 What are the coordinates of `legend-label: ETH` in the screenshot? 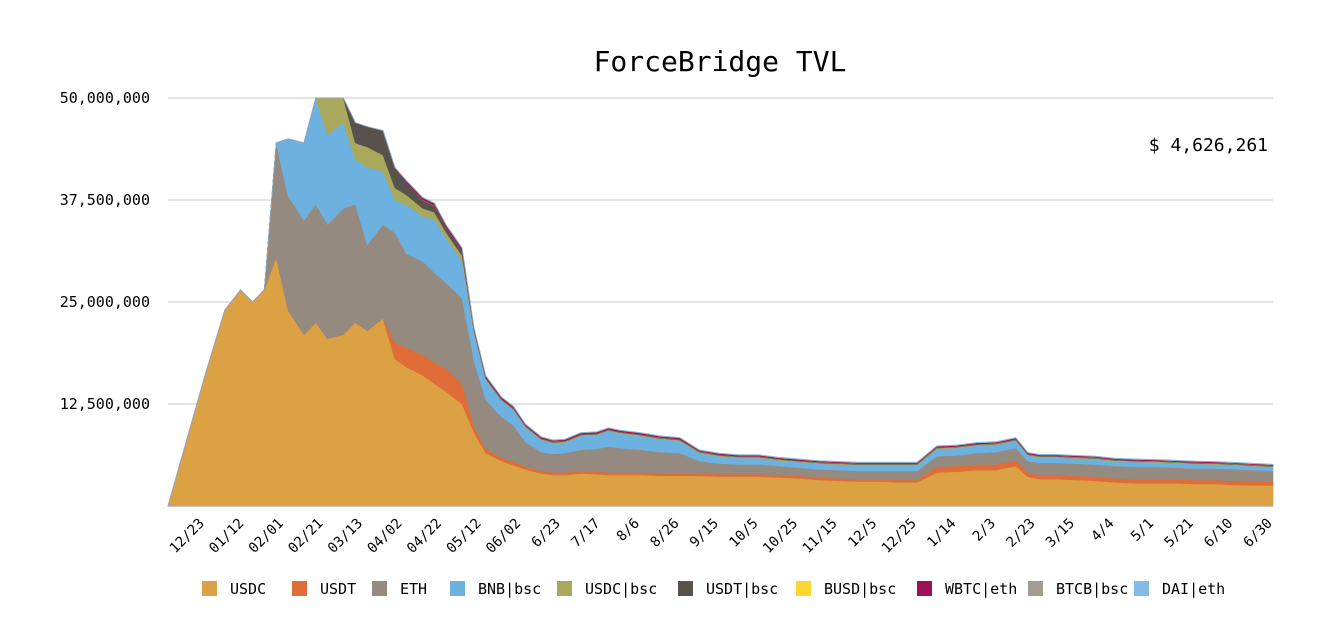 It's located at (413, 589).